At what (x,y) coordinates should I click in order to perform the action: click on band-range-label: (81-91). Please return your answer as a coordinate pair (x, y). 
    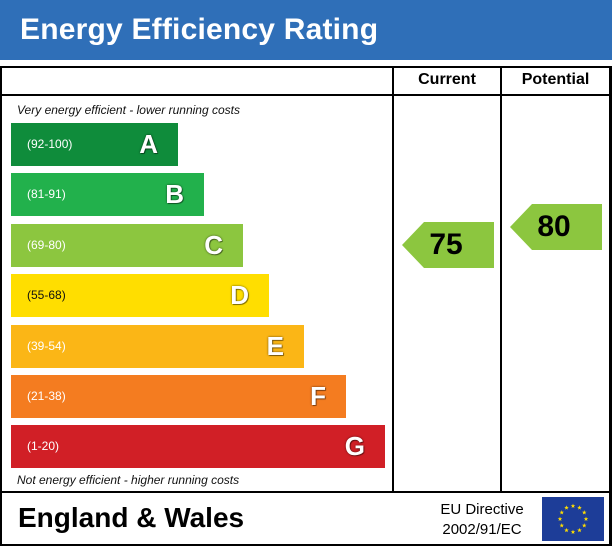
    Looking at the image, I should click on (46, 194).